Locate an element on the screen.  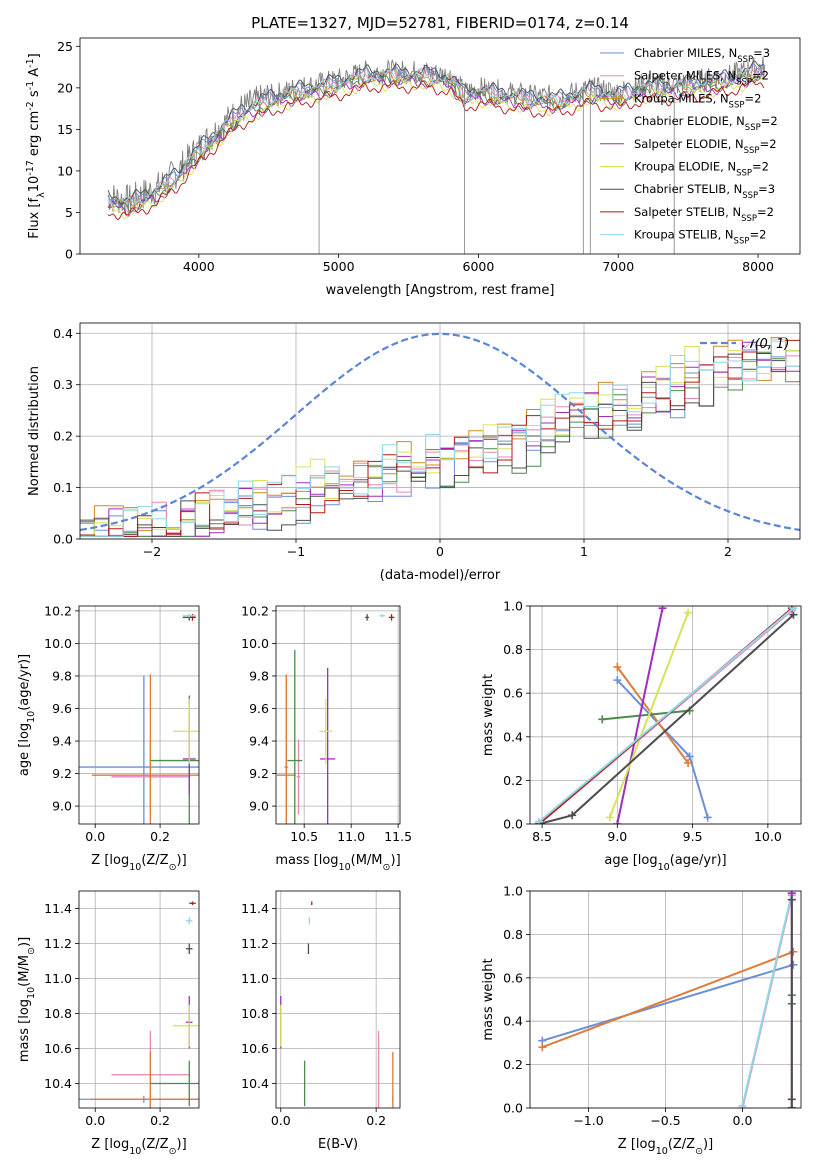
label-part: Z [log is located at coordinates (637, 1144).